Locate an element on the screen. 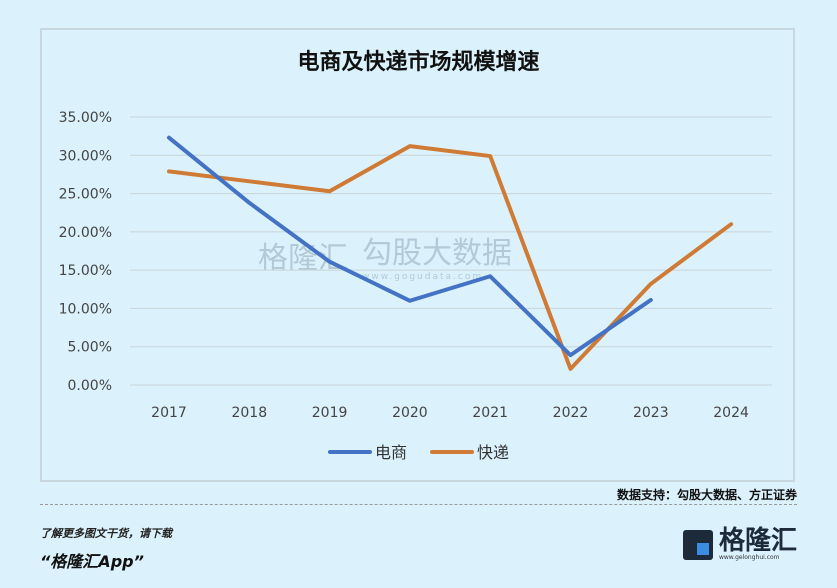 This screenshot has width=837, height=588. watermark-name: 勾股大数据 is located at coordinates (437, 253).